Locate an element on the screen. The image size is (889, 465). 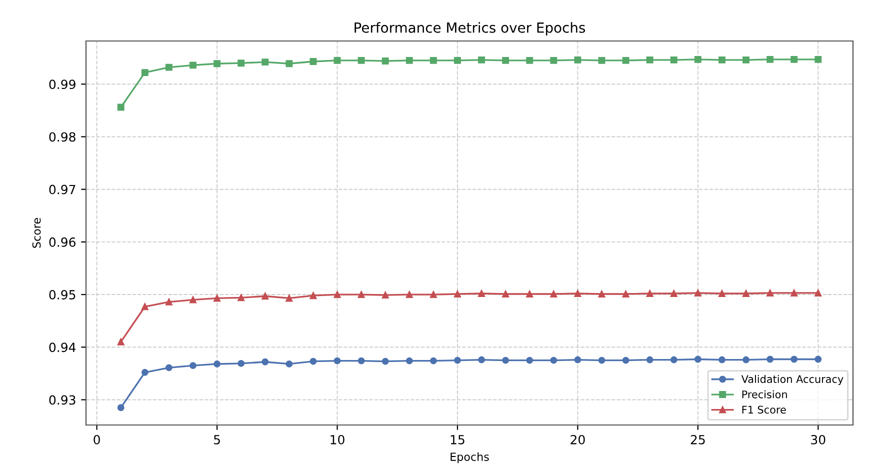
x-tick-label: 30 is located at coordinates (818, 439).